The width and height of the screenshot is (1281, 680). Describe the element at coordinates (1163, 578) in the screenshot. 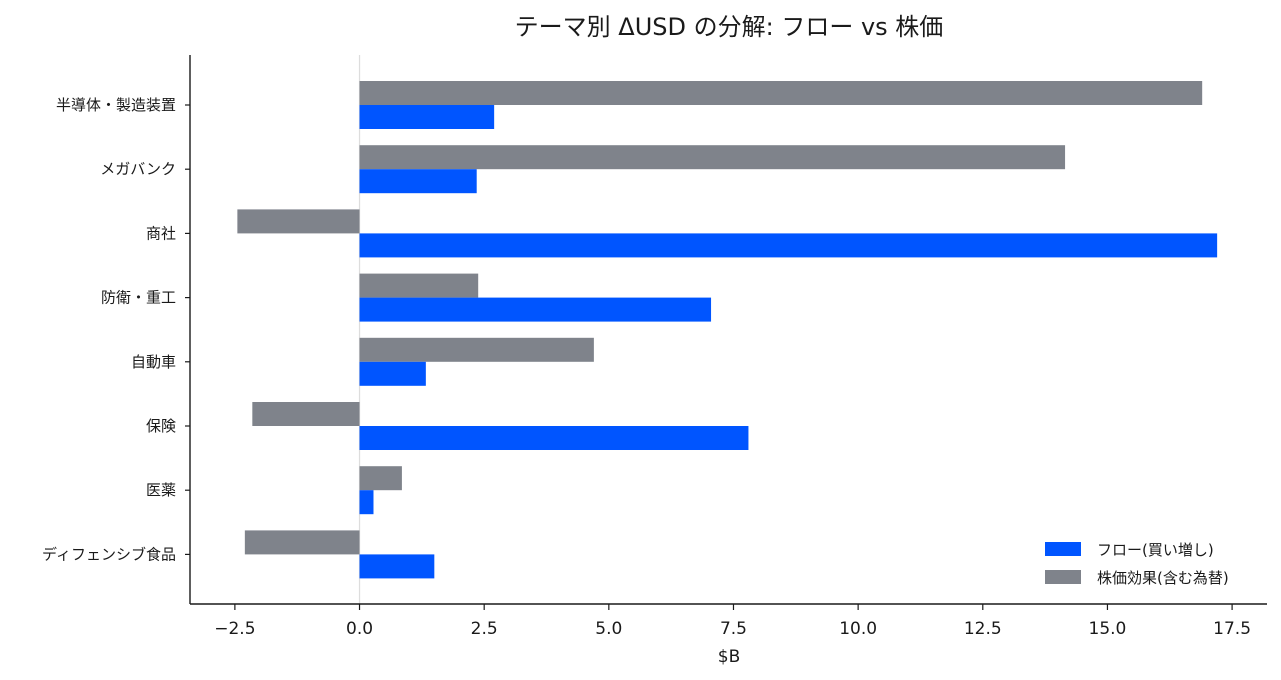

I see `legend-label-1: 株価効果(含む為替)` at that location.